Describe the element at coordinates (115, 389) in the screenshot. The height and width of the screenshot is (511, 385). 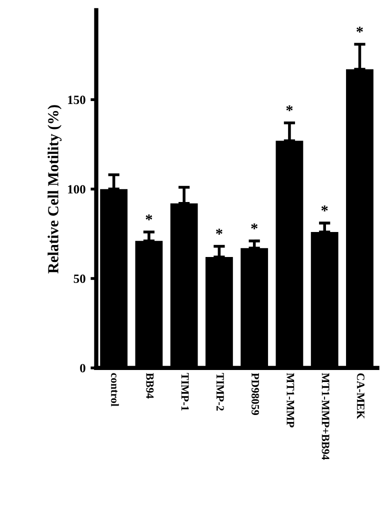
I see `x-tick-label: control` at that location.